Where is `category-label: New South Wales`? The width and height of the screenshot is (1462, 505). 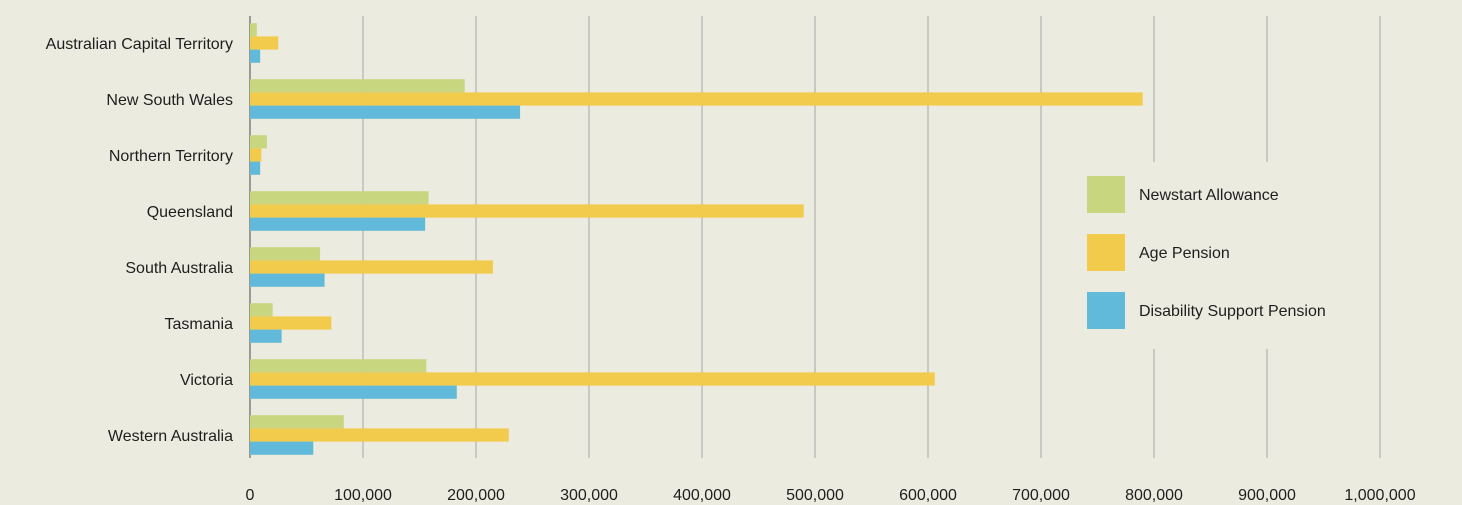
category-label: New South Wales is located at coordinates (169, 100).